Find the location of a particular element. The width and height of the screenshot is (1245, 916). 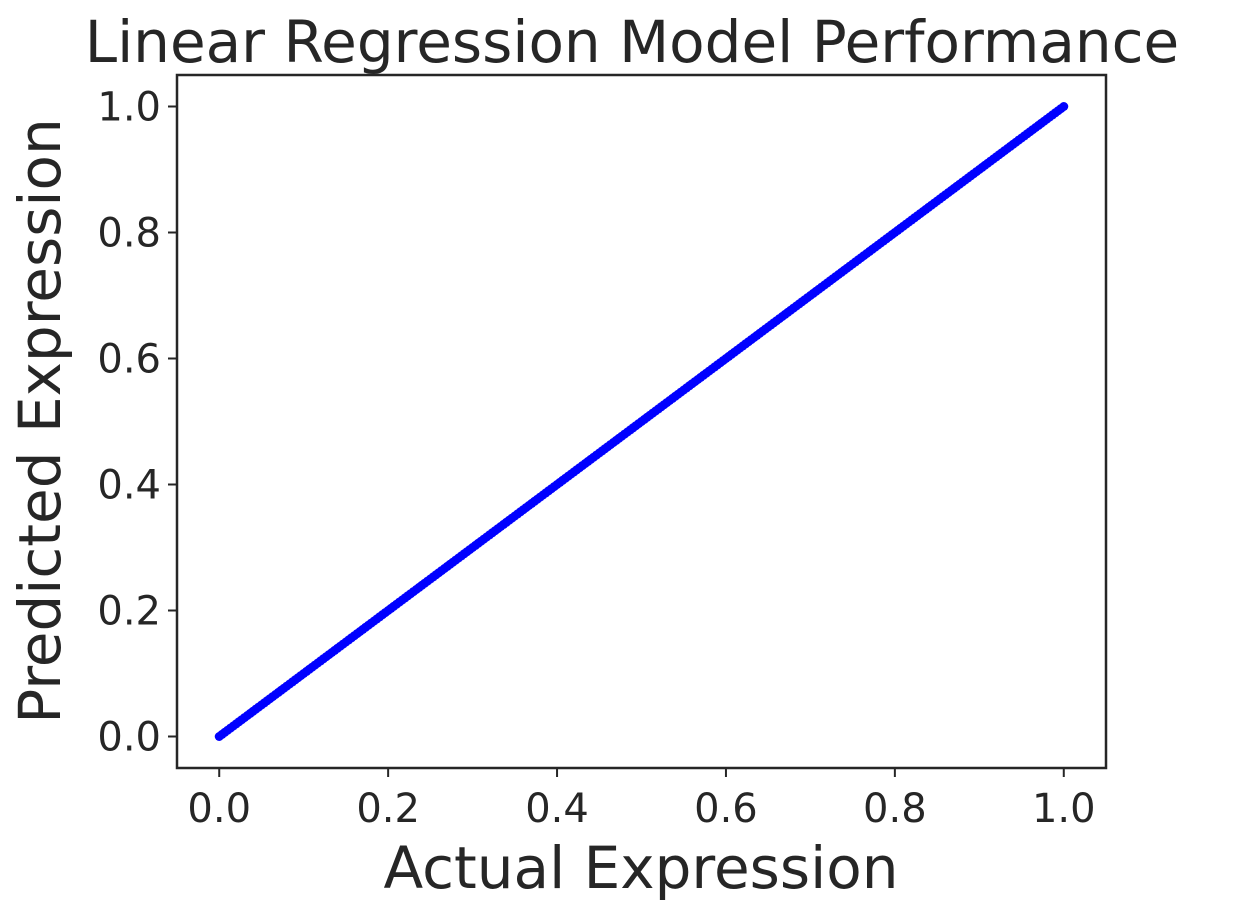

x-tick-label: 0.0 is located at coordinates (219, 809).